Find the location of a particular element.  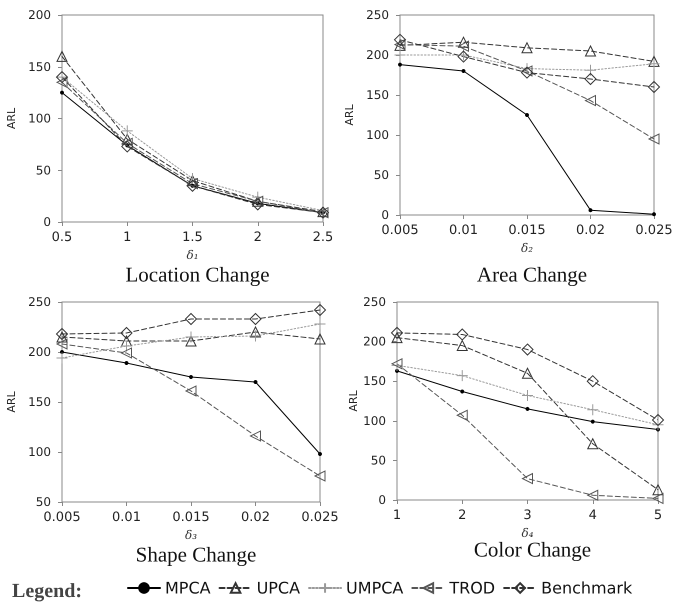

x-axis-title: δ₃ is located at coordinates (191, 535).